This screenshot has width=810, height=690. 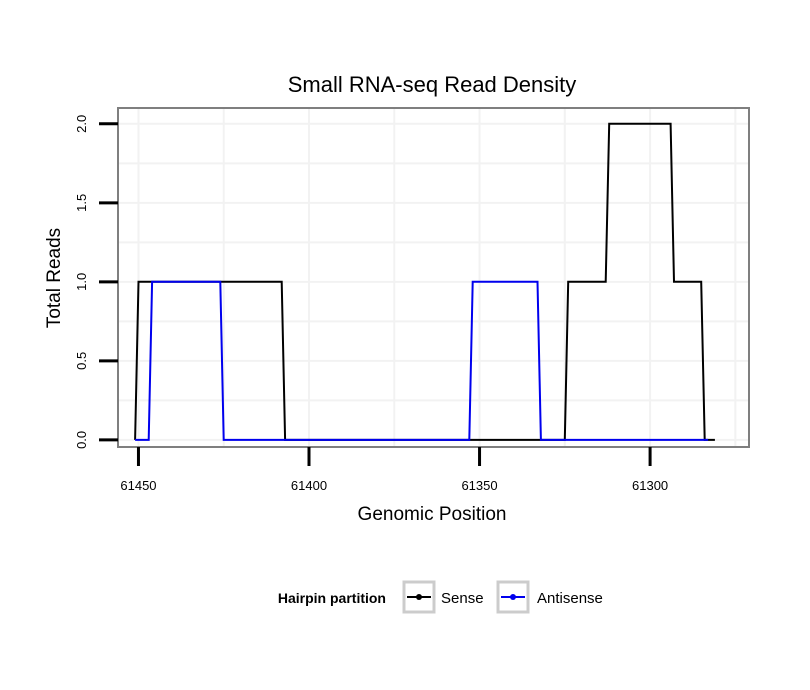 What do you see at coordinates (81, 361) in the screenshot?
I see `y-tick-label: 0.5` at bounding box center [81, 361].